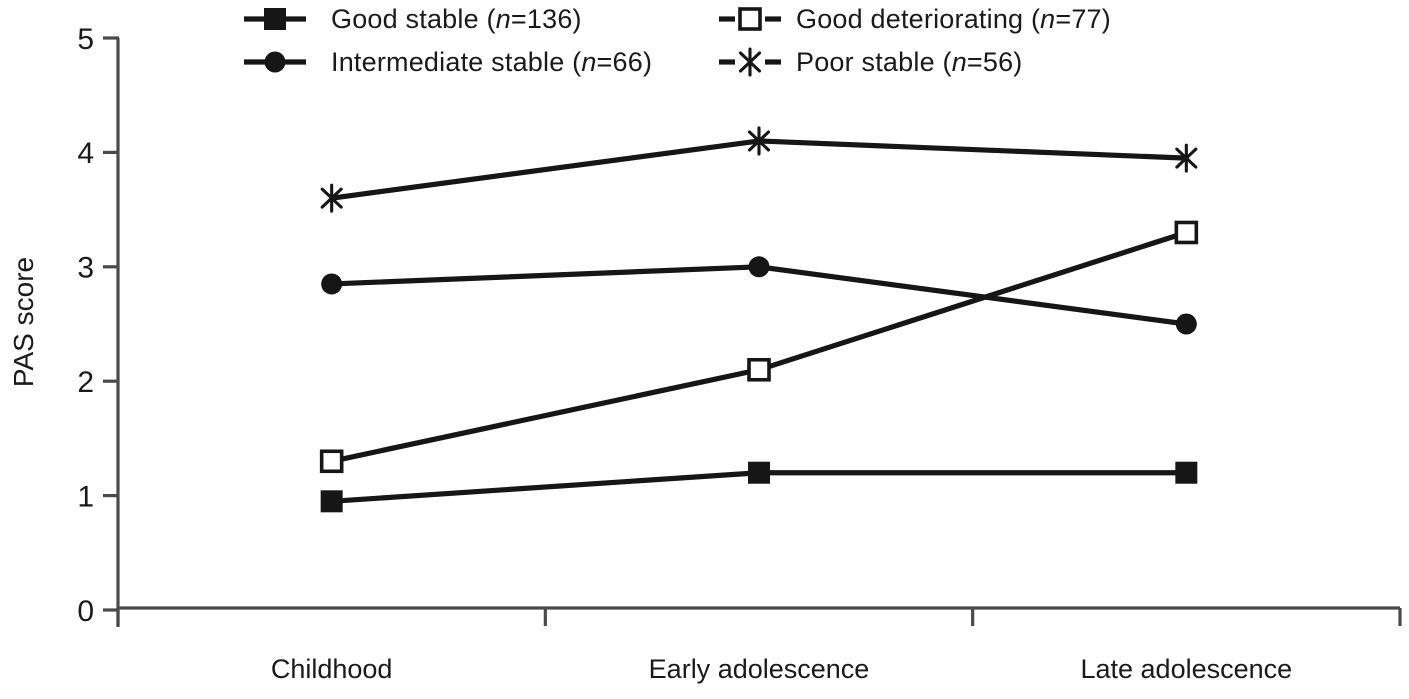 The image size is (1409, 699). I want to click on legend-item-good-stable: Good stable (n=136), so click(412, 19).